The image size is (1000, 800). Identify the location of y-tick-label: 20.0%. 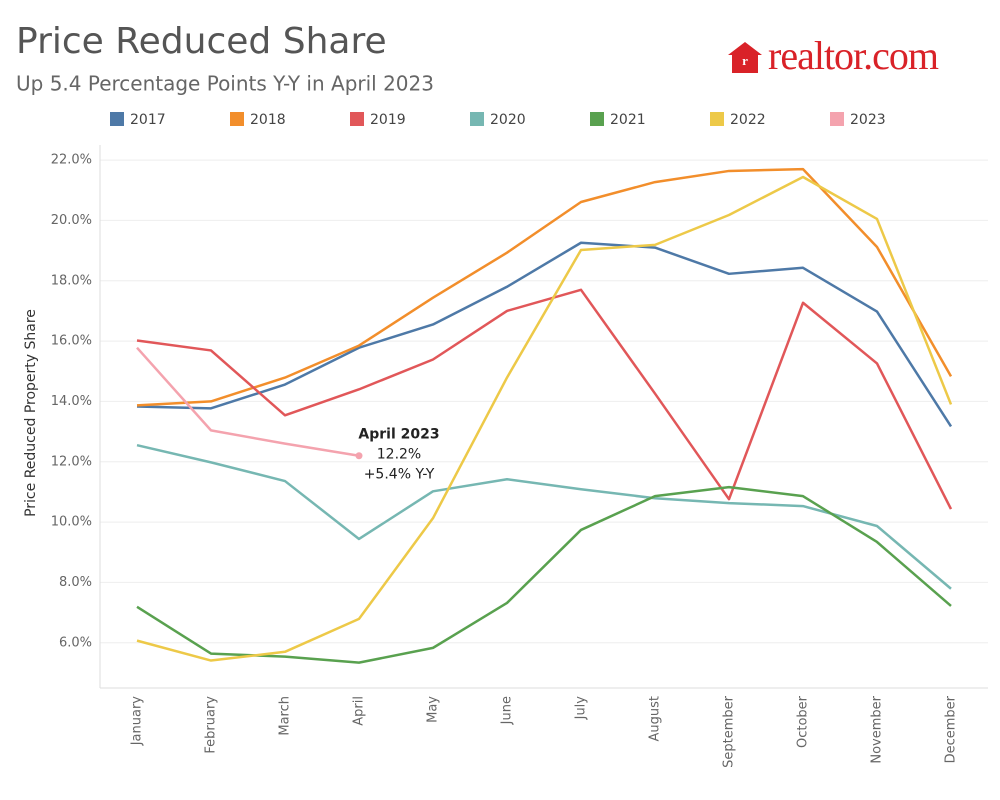
(71, 220).